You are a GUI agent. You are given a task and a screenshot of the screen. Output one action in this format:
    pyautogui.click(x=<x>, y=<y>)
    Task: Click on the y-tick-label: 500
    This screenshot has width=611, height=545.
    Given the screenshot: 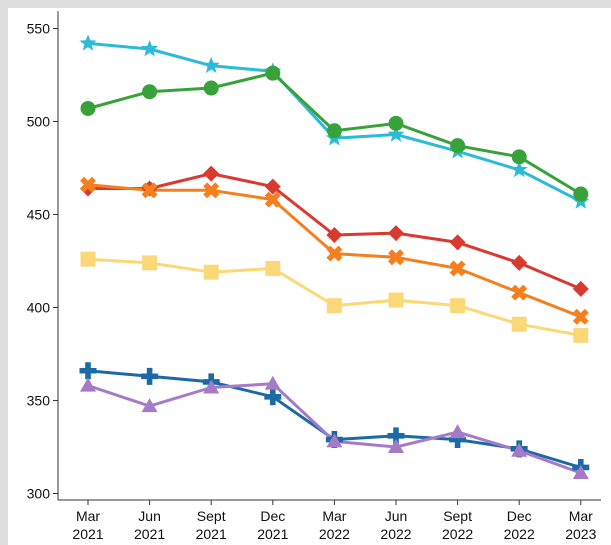 What is the action you would take?
    pyautogui.click(x=39, y=122)
    